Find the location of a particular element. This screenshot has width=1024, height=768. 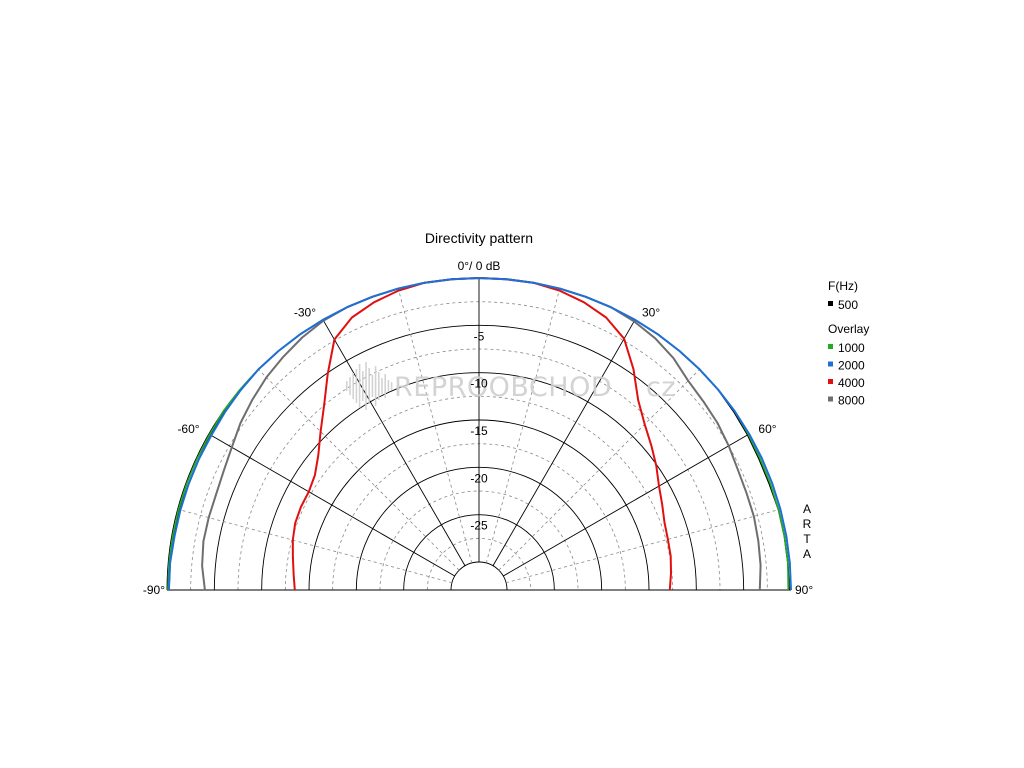

angle-label: 30° is located at coordinates (651, 313).